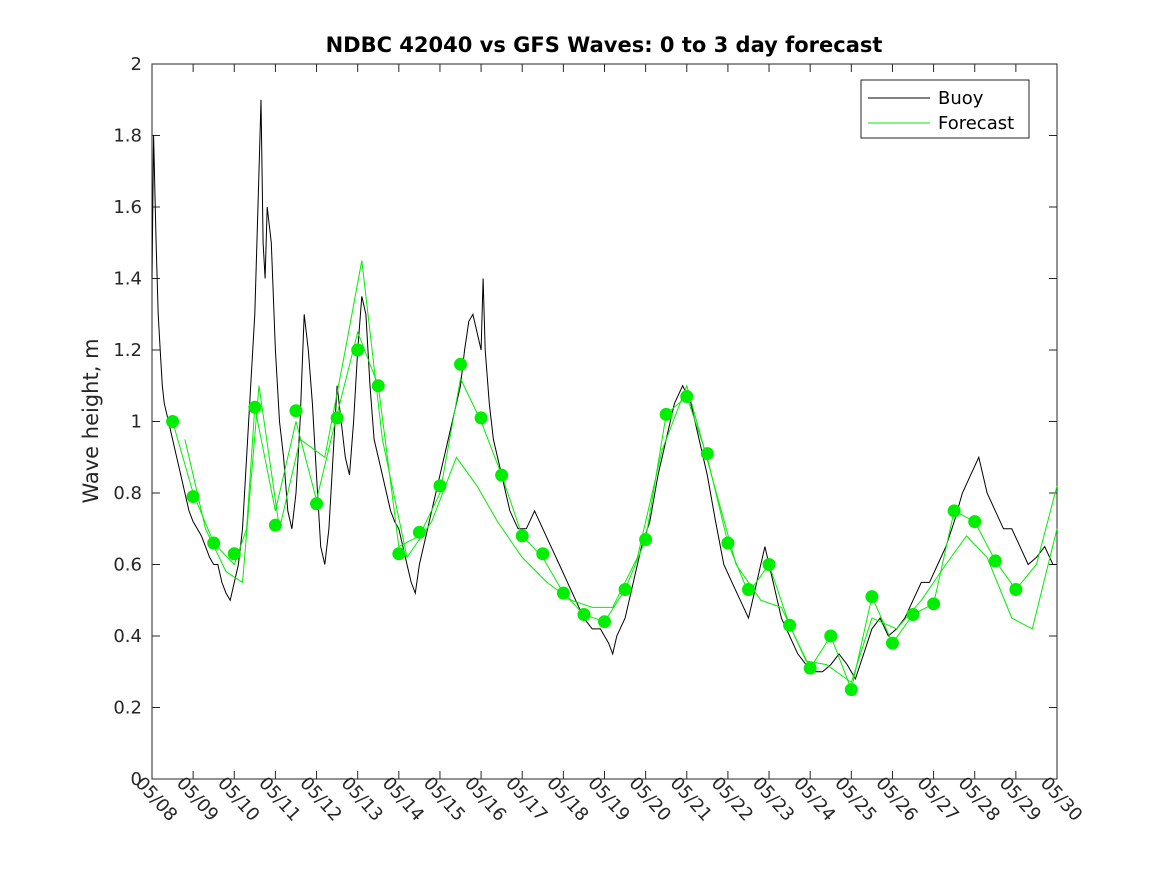 The height and width of the screenshot is (875, 1167). I want to click on y-tick-label: 1.4, so click(127, 279).